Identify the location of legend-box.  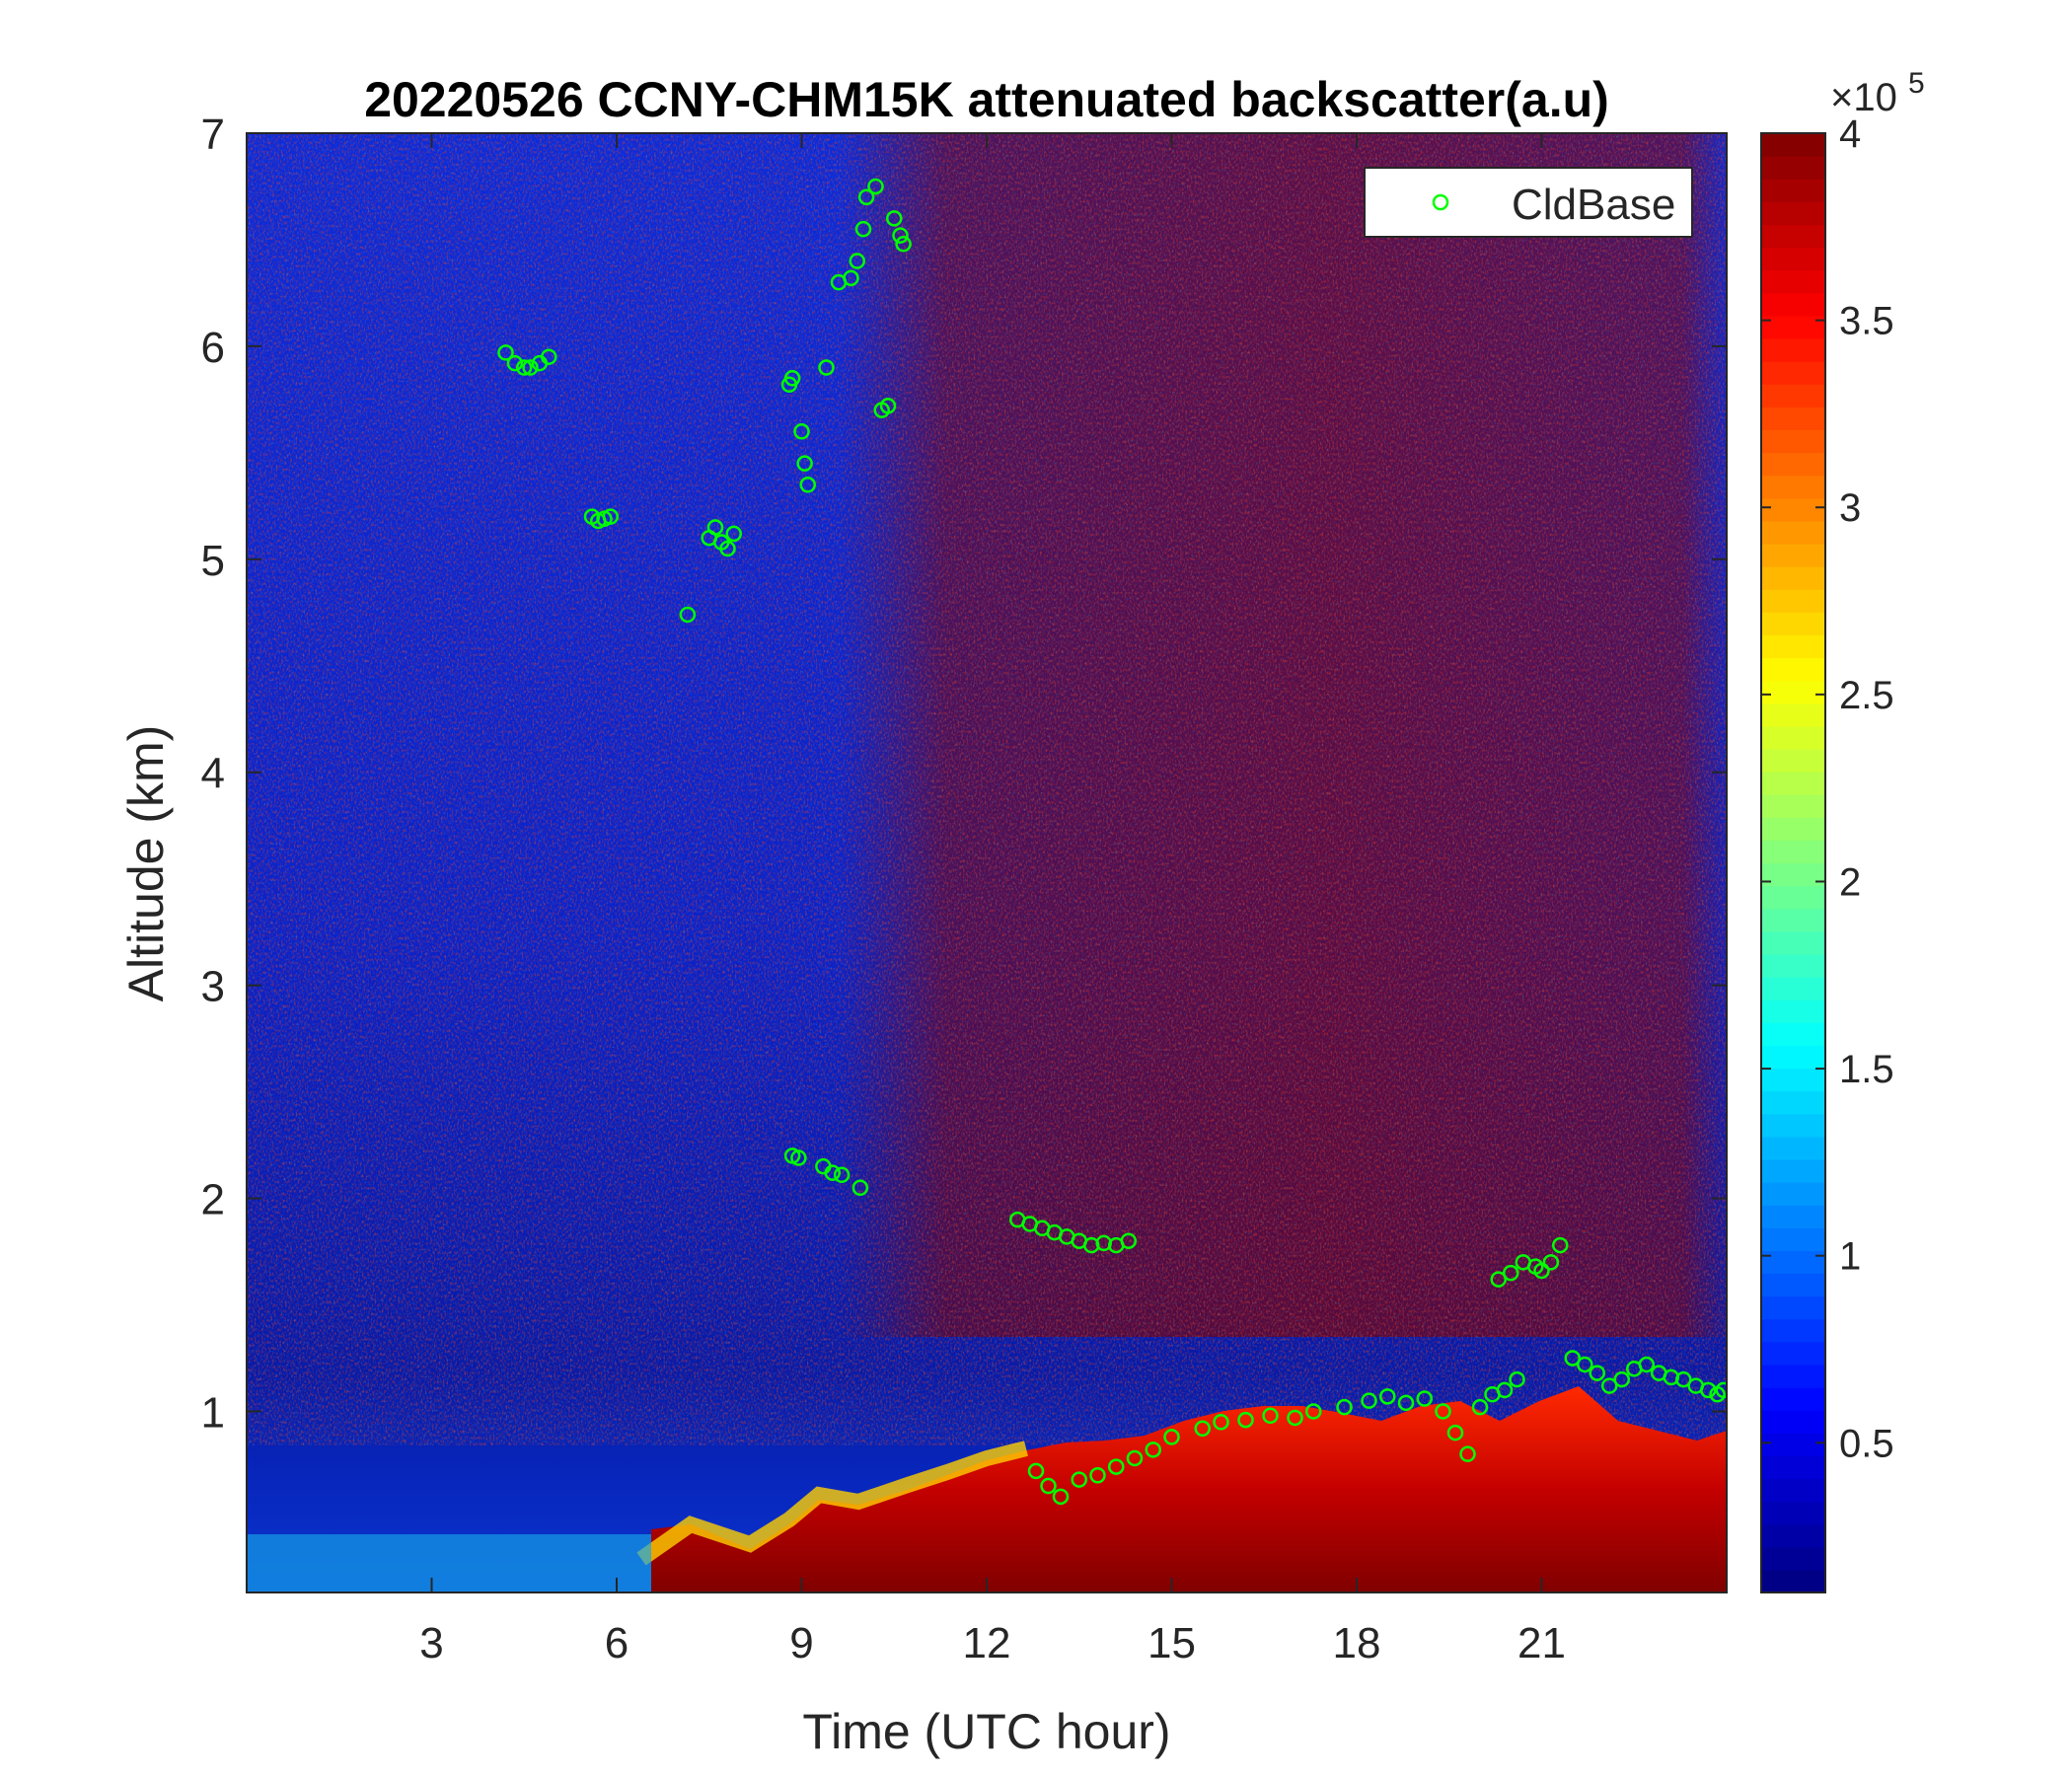
(1529, 203).